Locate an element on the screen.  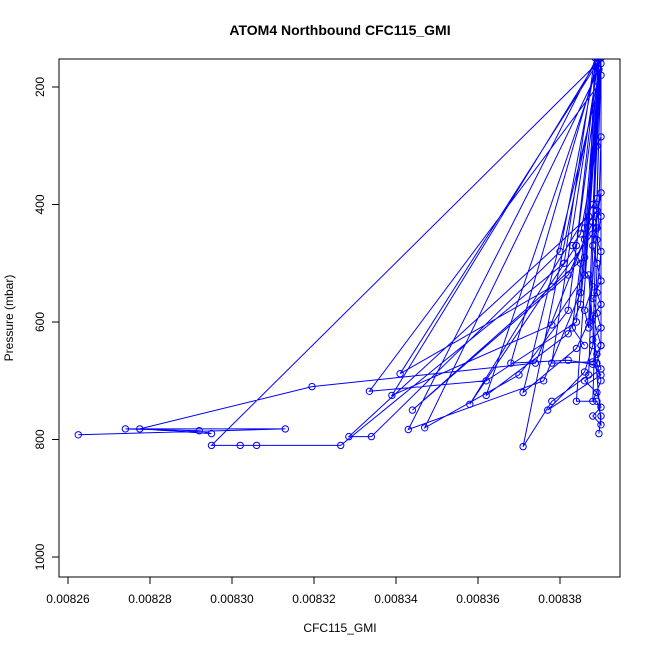
y-tick-label: 600 is located at coordinates (40, 322).